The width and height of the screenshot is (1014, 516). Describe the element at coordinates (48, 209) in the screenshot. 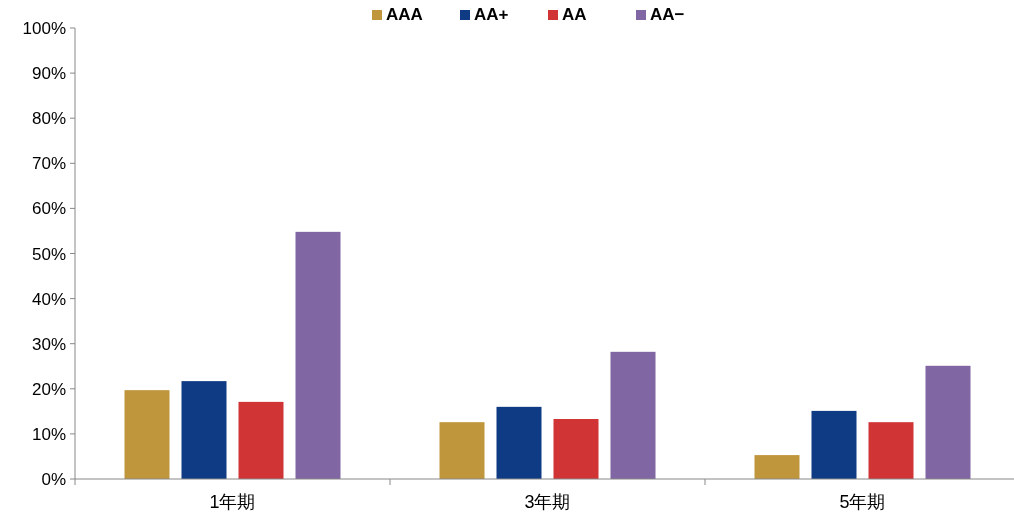

I see `y-tick-label: 60%` at that location.